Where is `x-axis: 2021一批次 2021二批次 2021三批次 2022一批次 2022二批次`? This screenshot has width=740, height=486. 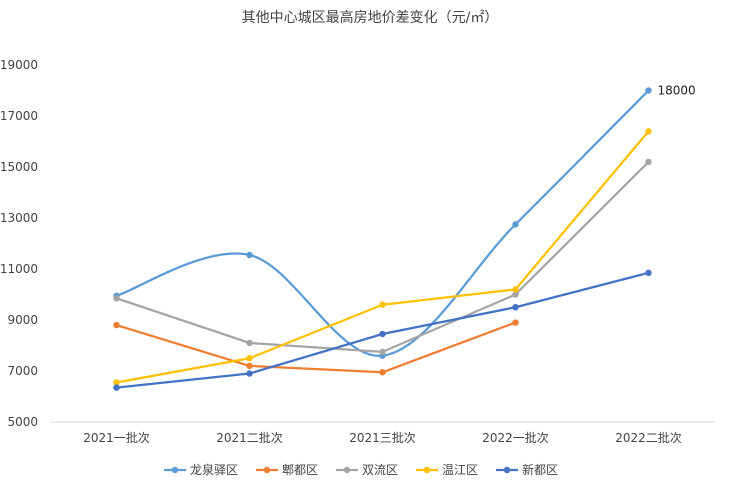
x-axis: 2021一批次 2021二批次 2021三批次 2022一批次 2022二批次 is located at coordinates (382, 433).